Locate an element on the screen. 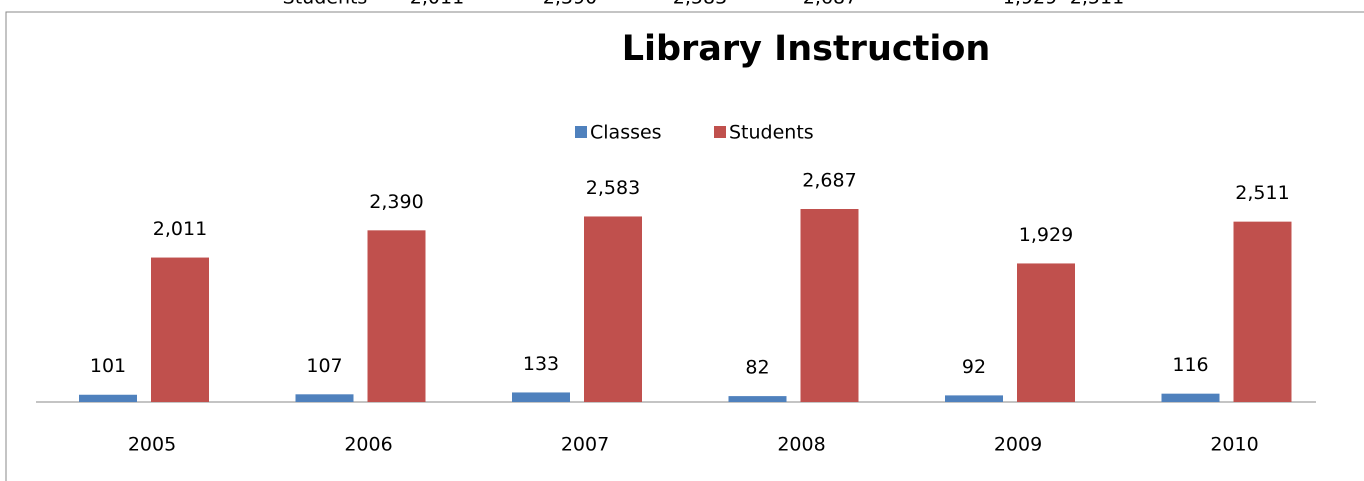 This screenshot has height=481, width=1364. data-label: 2,583 is located at coordinates (613, 188).